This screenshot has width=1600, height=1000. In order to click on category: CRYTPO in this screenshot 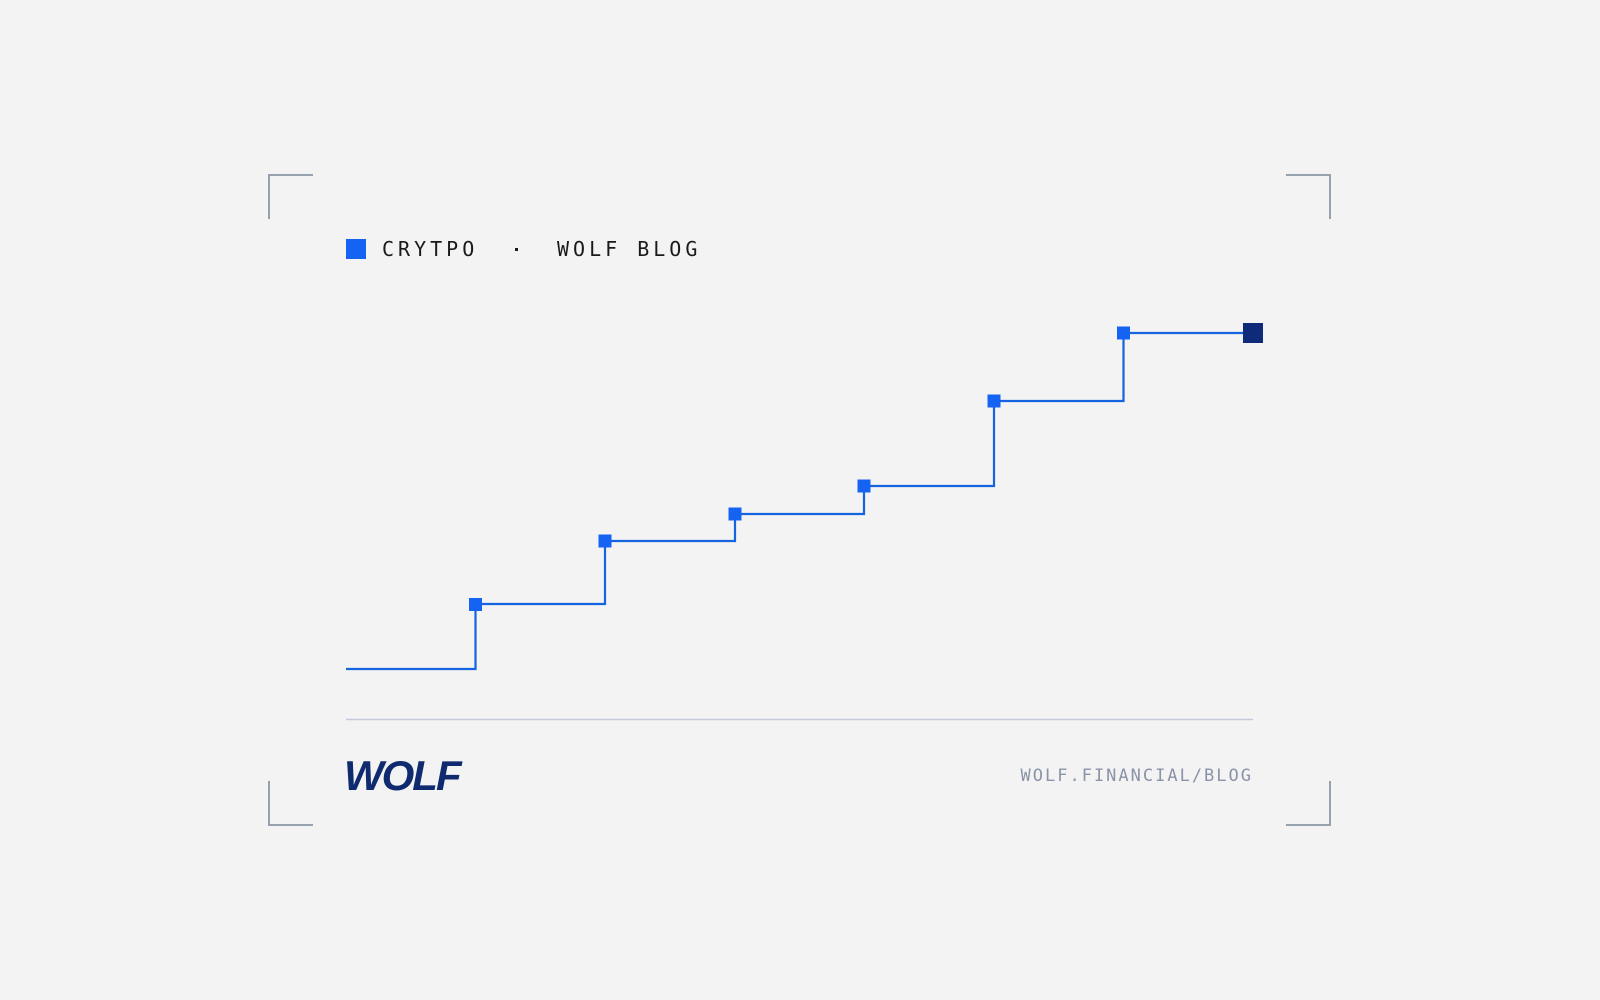, I will do `click(430, 249)`.